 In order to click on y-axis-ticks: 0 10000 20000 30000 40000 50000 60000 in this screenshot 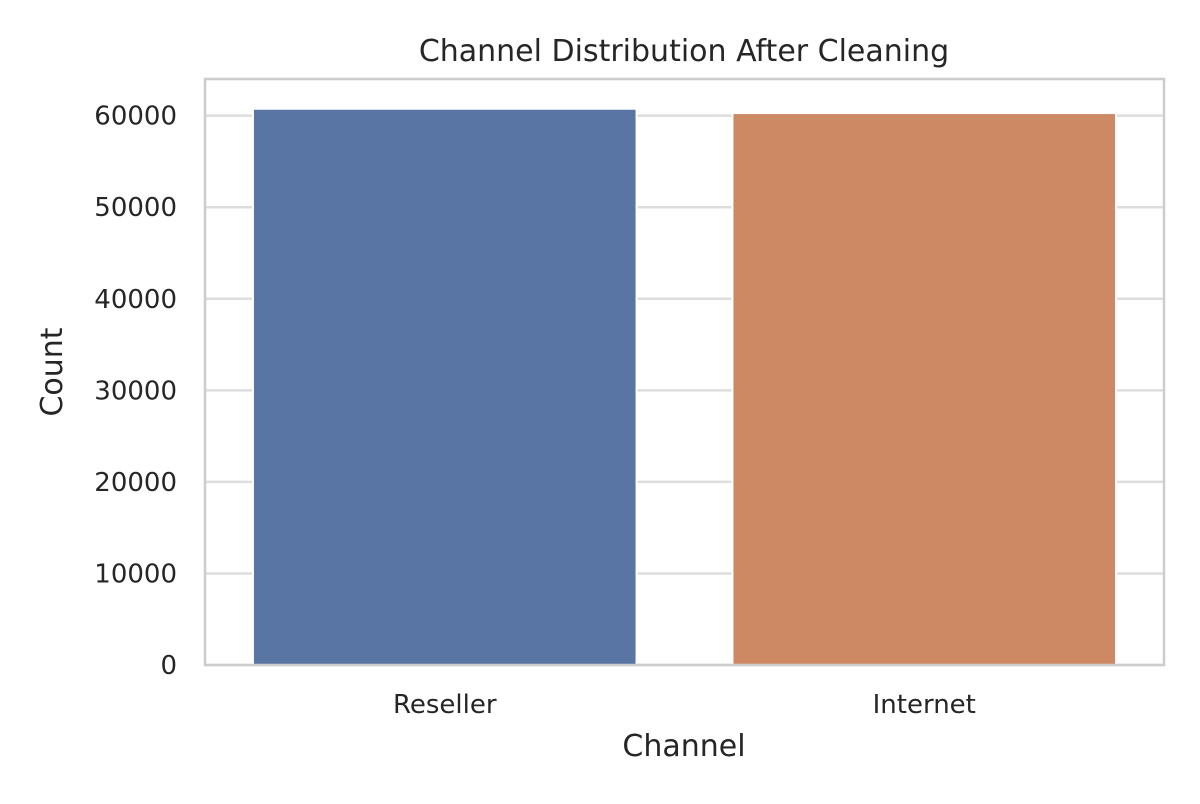, I will do `click(135, 391)`.